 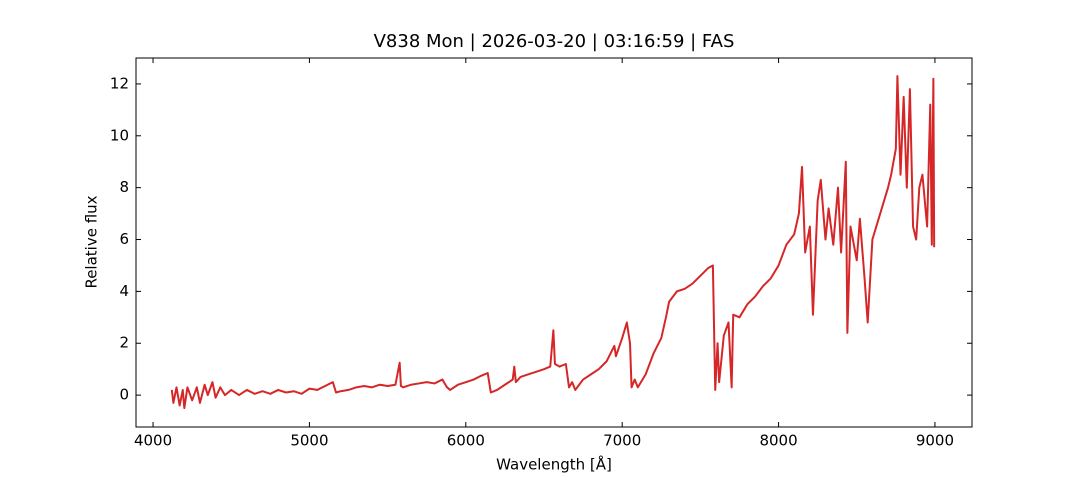 I want to click on chart-title: V838 Mon | 2026-03-20 | 03:16:59 | FAS, so click(x=554, y=41).